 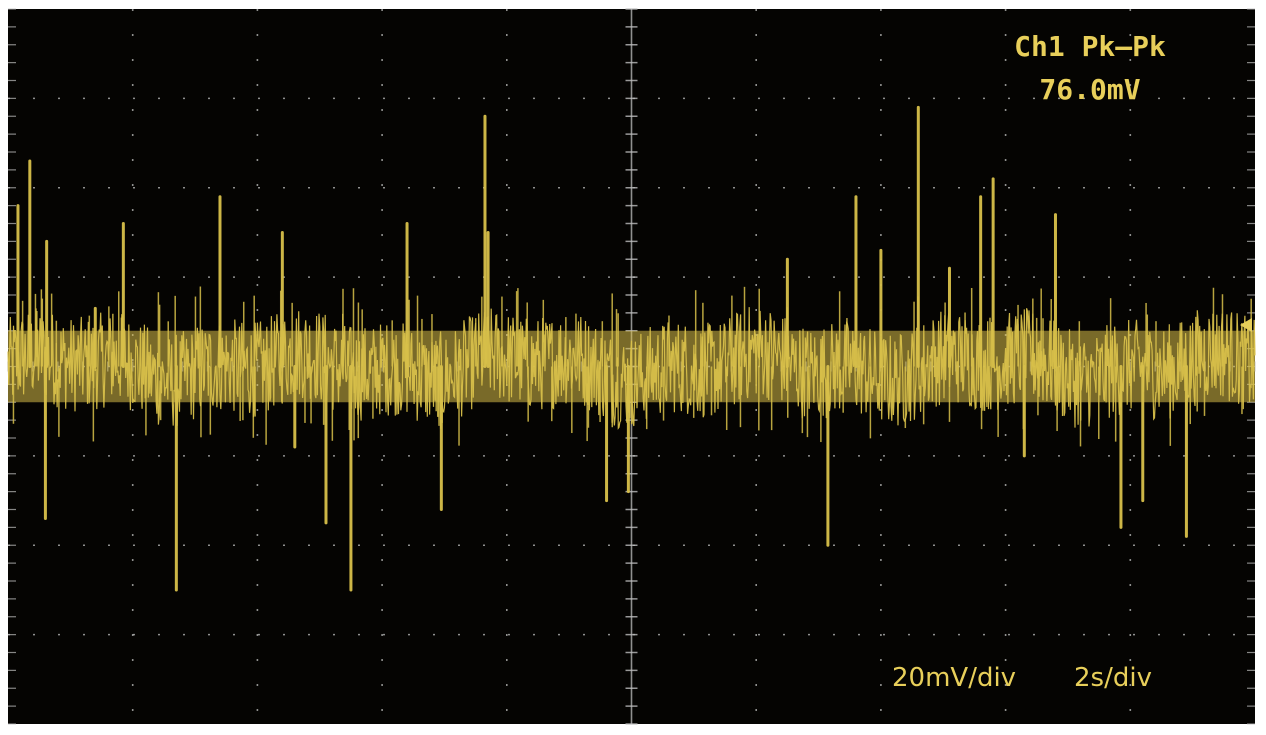 I want to click on measurement-value: 76.0mV, so click(x=1089, y=89).